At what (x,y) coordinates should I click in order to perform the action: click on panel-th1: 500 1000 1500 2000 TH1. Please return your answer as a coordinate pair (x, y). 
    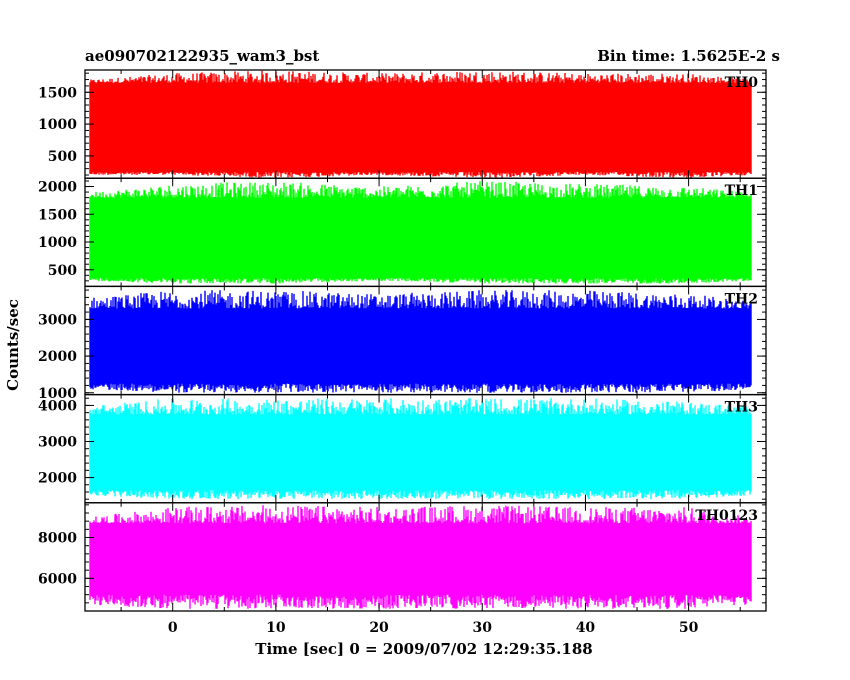
    Looking at the image, I should click on (402, 232).